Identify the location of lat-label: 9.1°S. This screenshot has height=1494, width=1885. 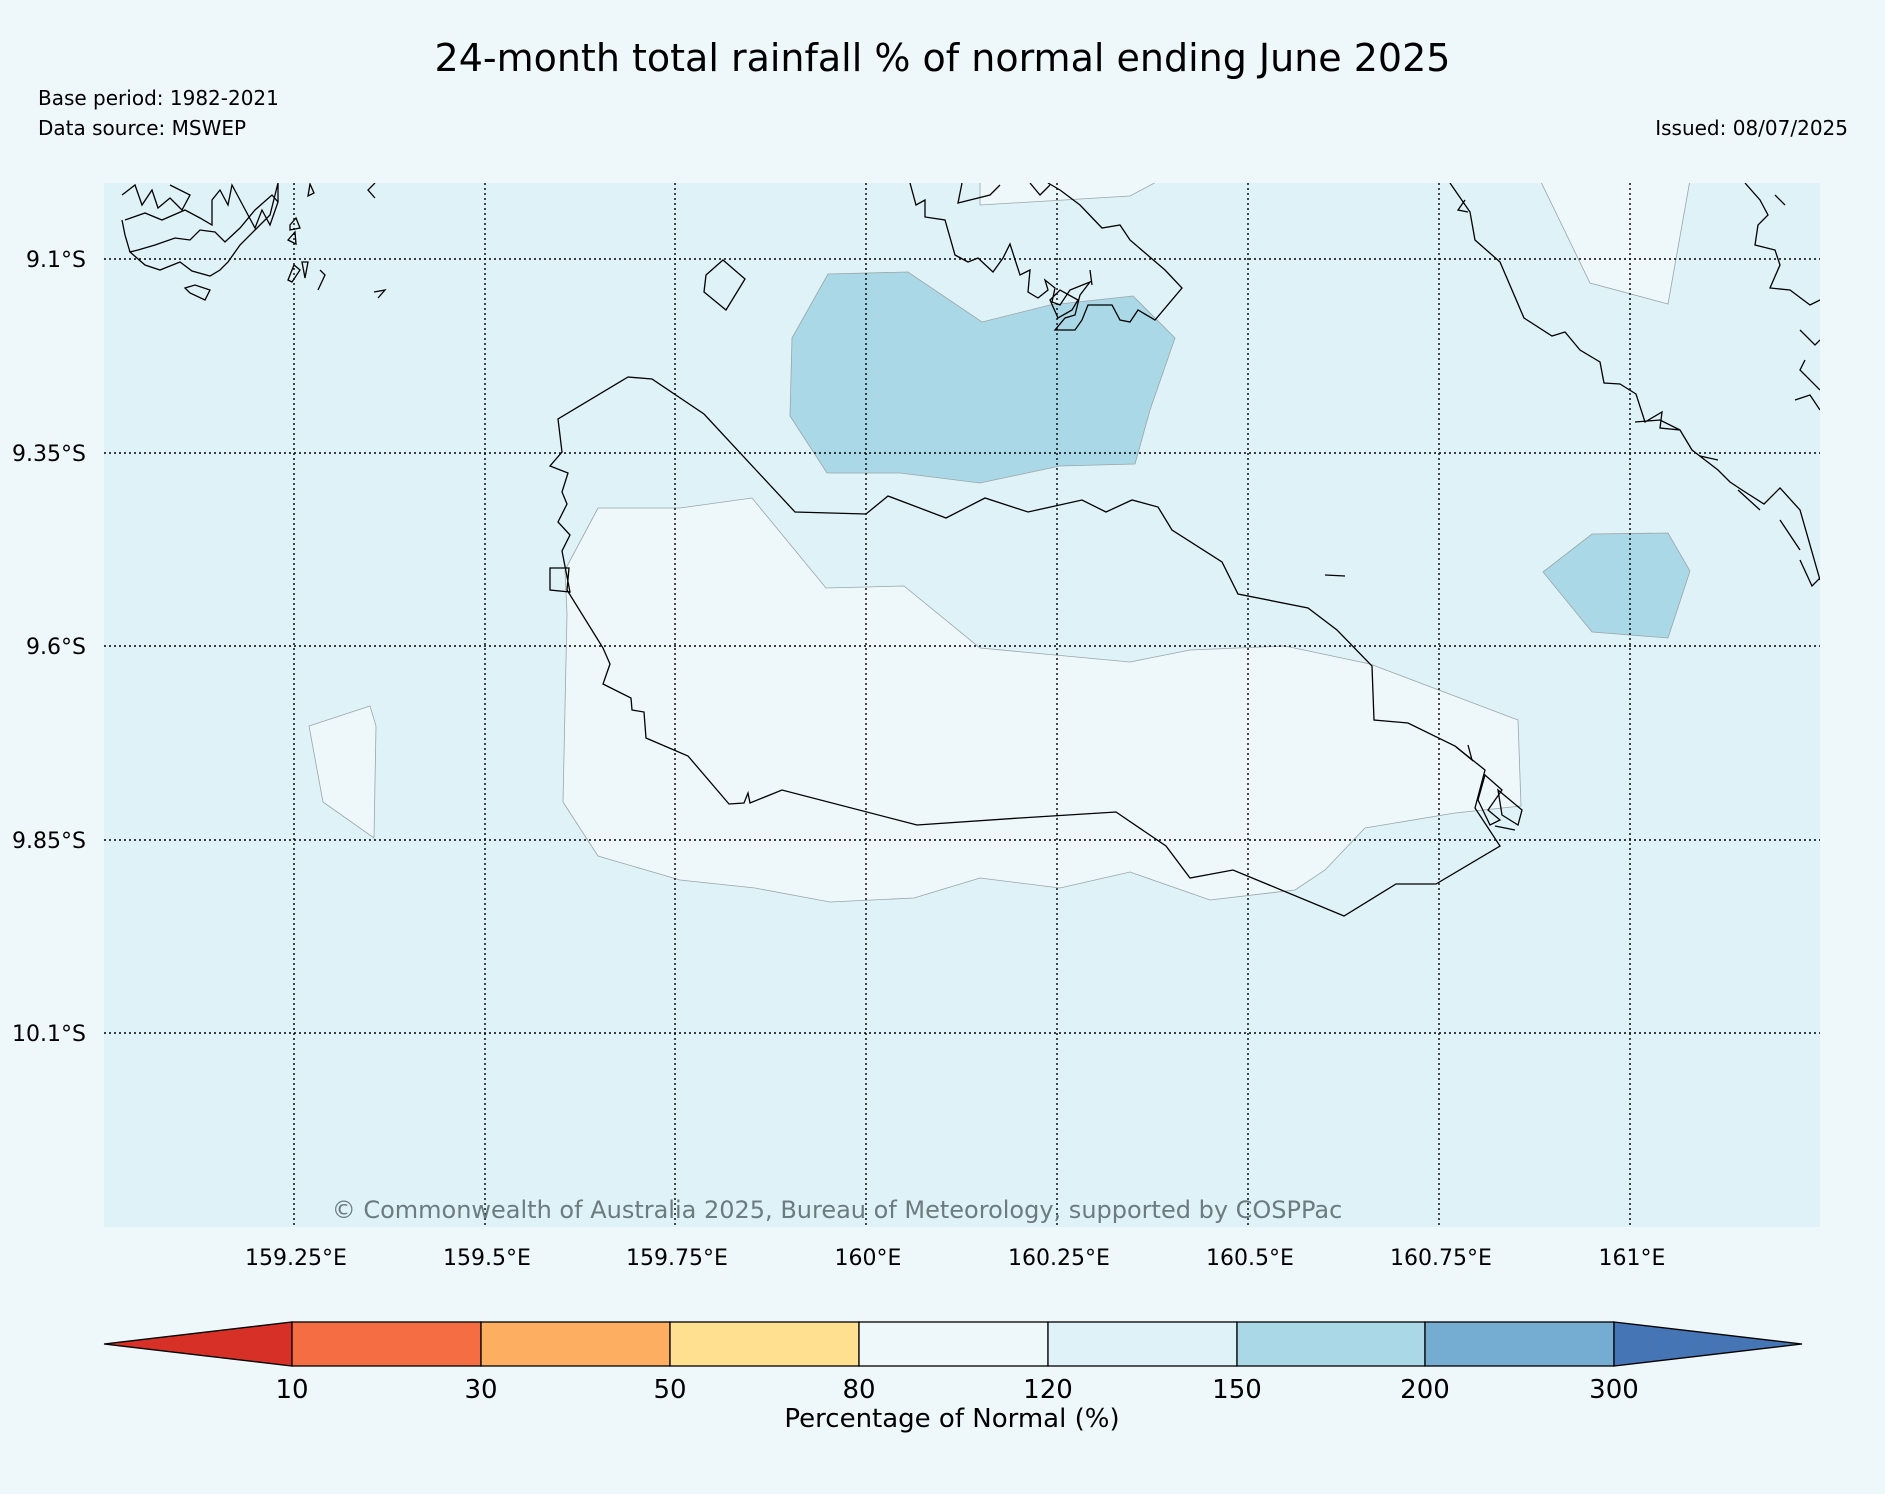
(56, 260).